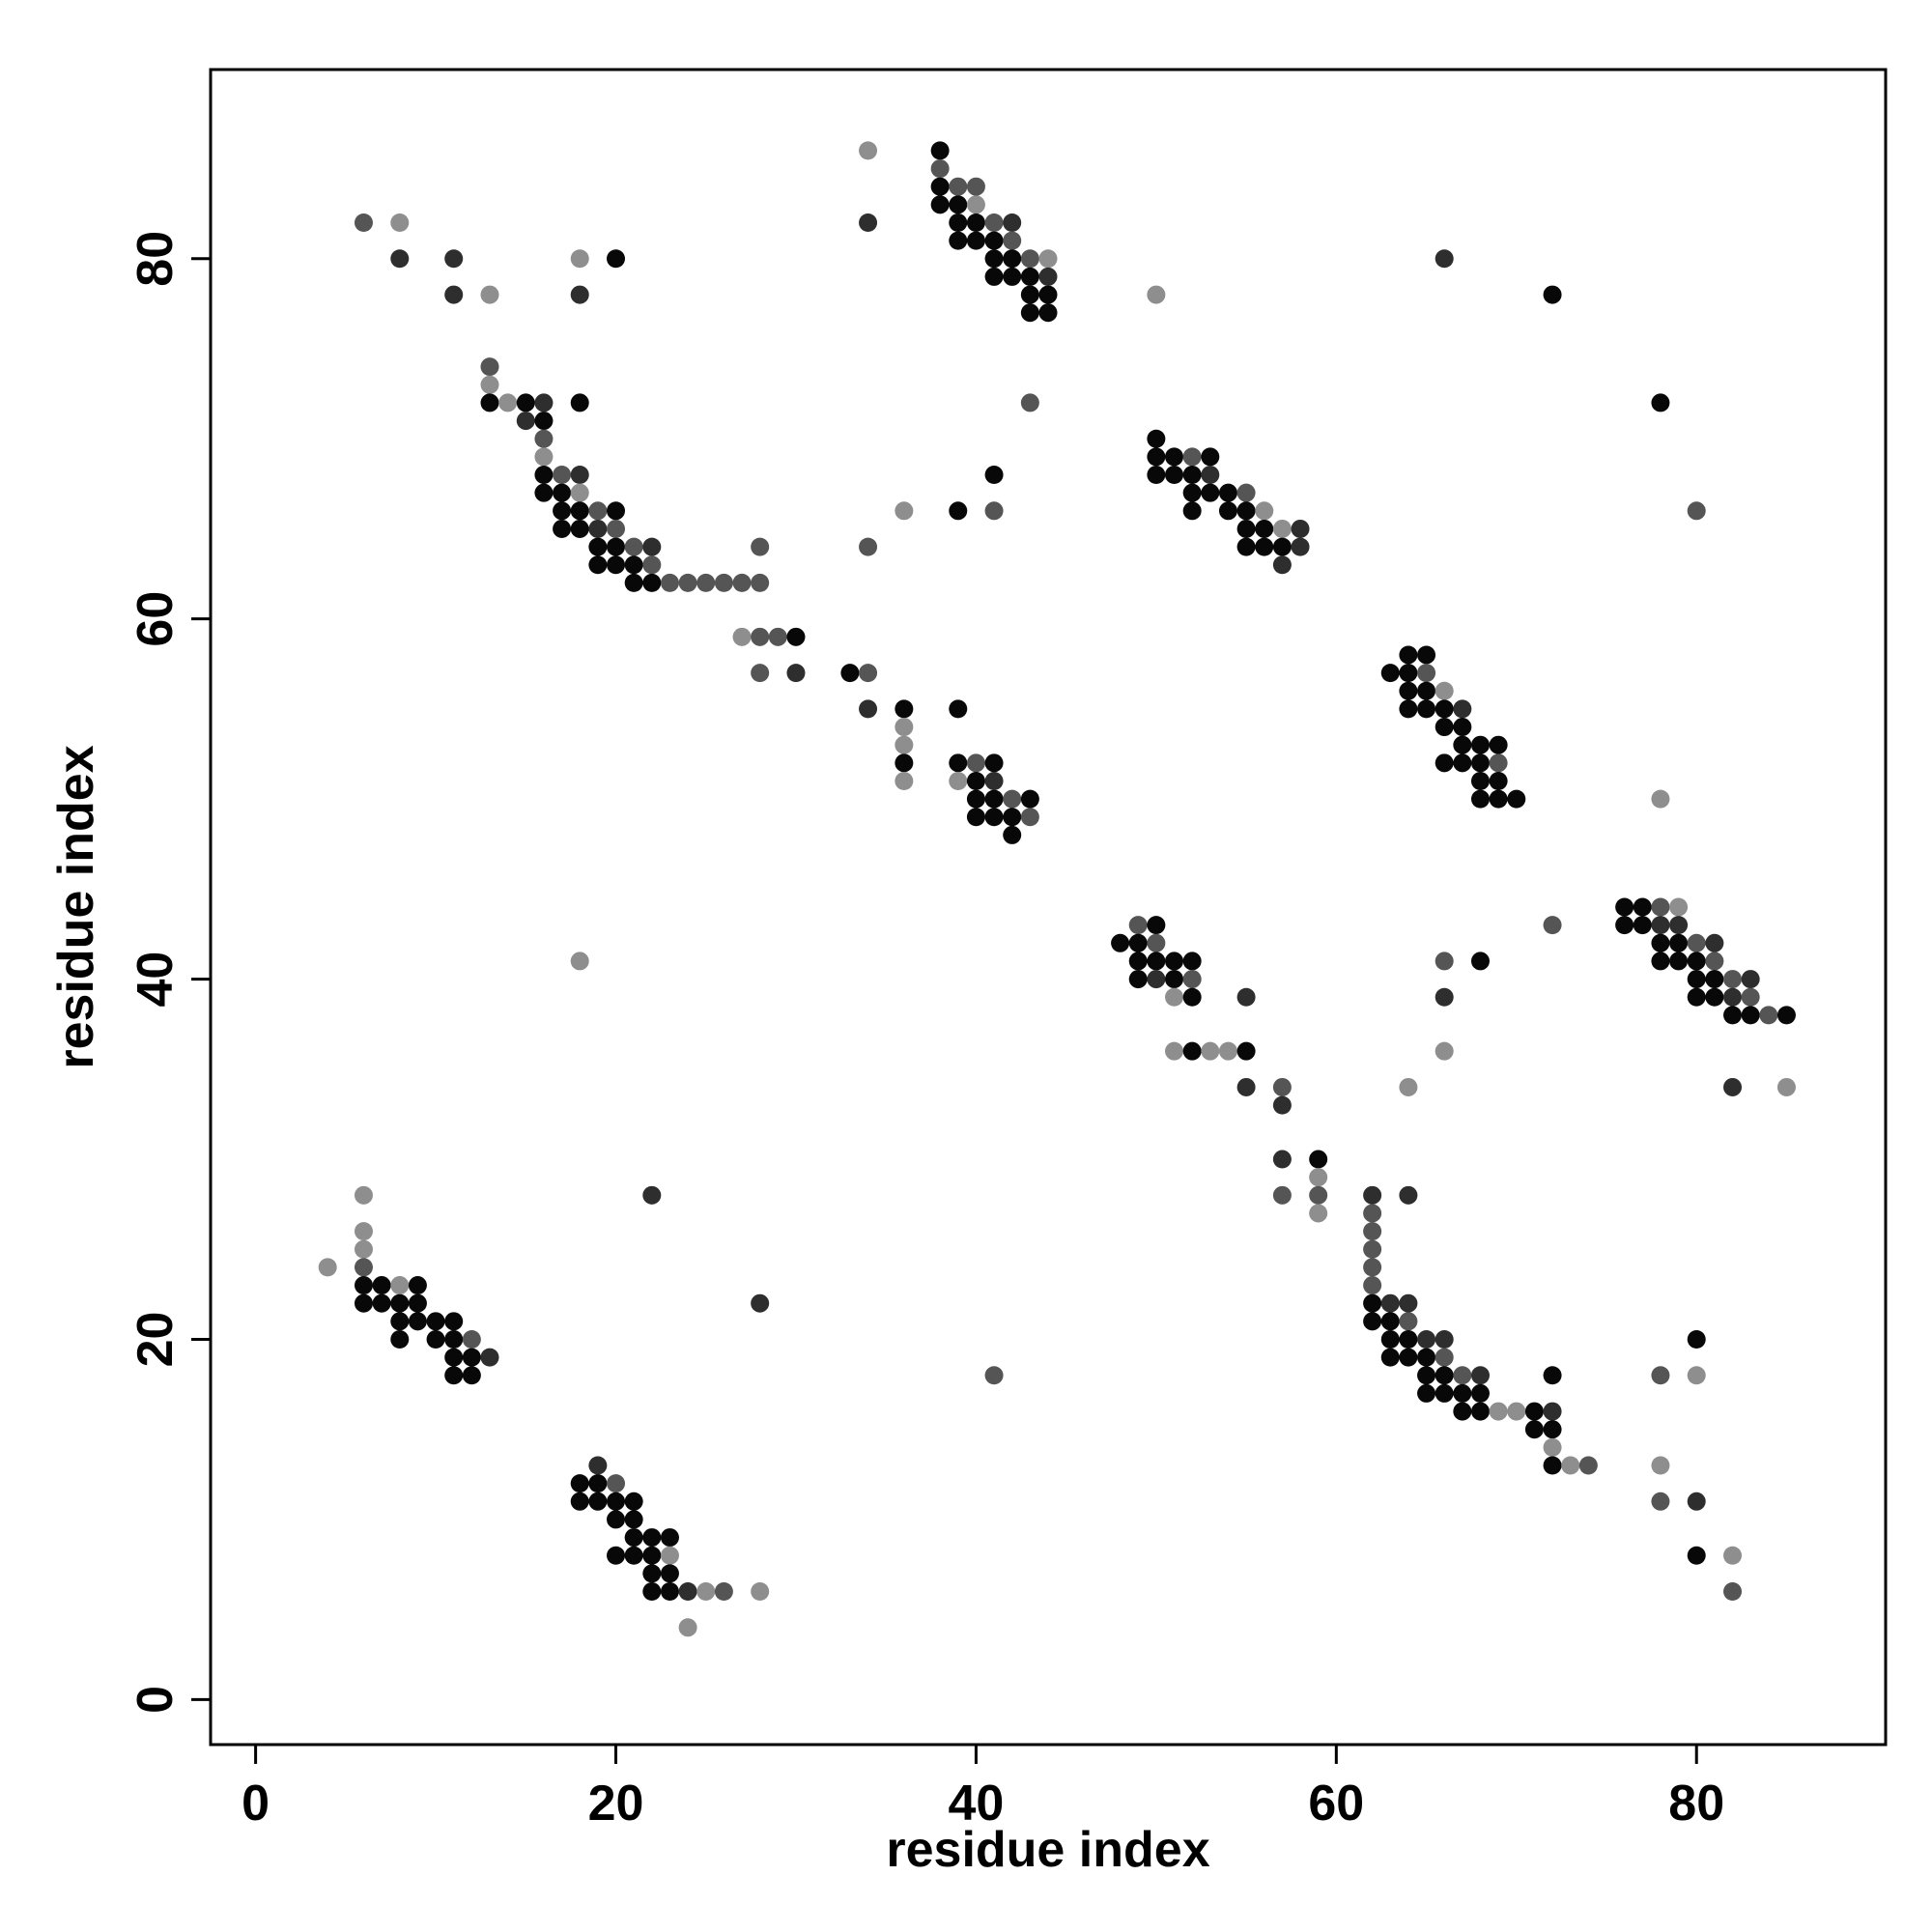  Describe the element at coordinates (1696, 1804) in the screenshot. I see `x-tick-label: 80` at that location.